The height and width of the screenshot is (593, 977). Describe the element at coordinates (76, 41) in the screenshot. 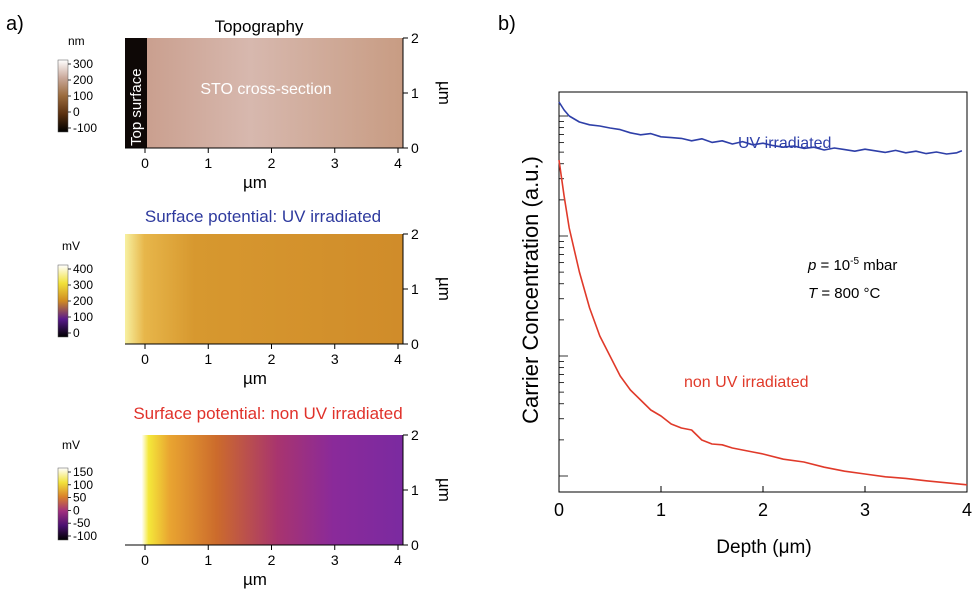

I see `colorbar-unit: nm` at that location.